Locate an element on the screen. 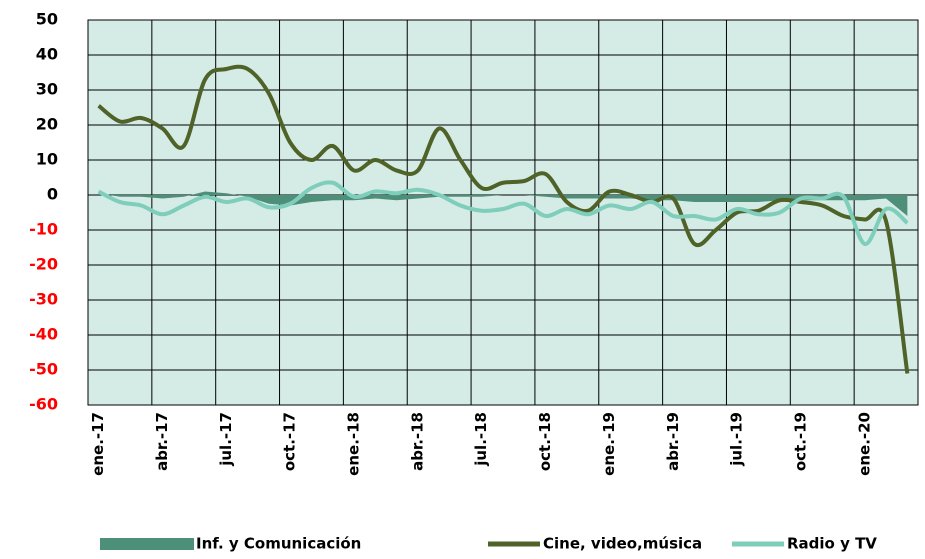 This screenshot has width=925, height=559. y-tick-label: -10 is located at coordinates (43, 229).